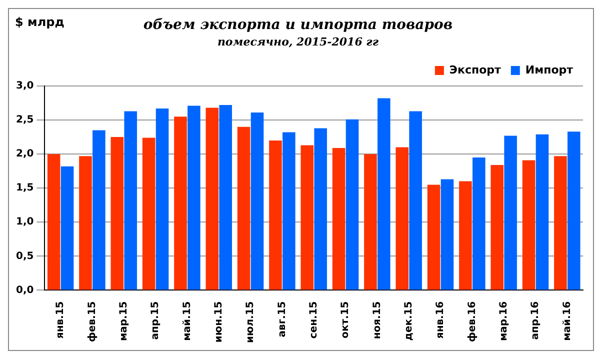 This screenshot has height=357, width=600. What do you see at coordinates (39, 22) in the screenshot?
I see `y-axis-title: $ млрд` at bounding box center [39, 22].